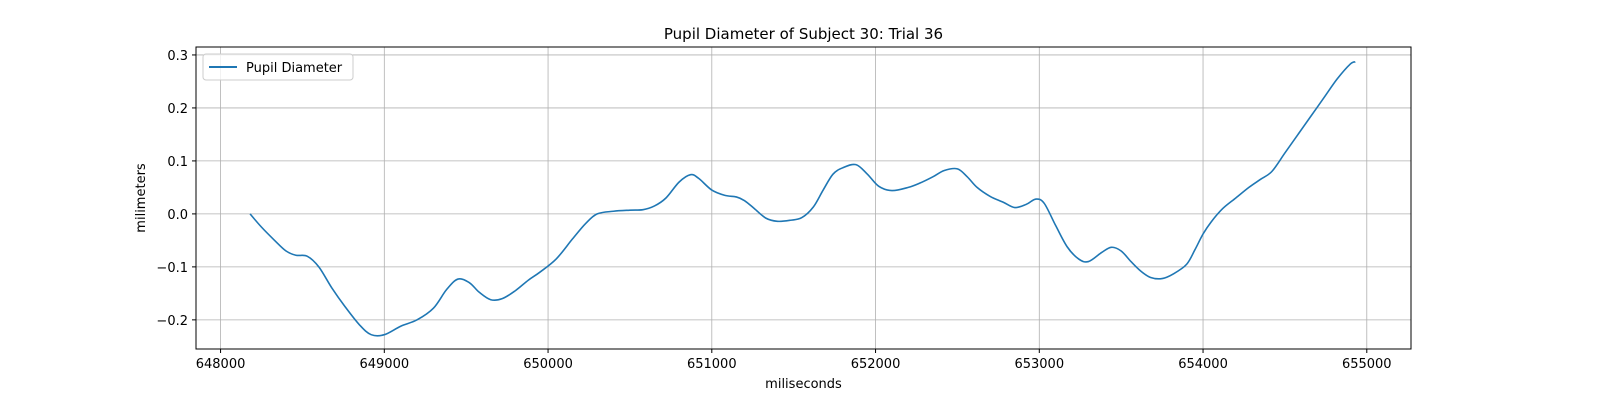  I want to click on x-axis-label: miliseconds, so click(803, 384).